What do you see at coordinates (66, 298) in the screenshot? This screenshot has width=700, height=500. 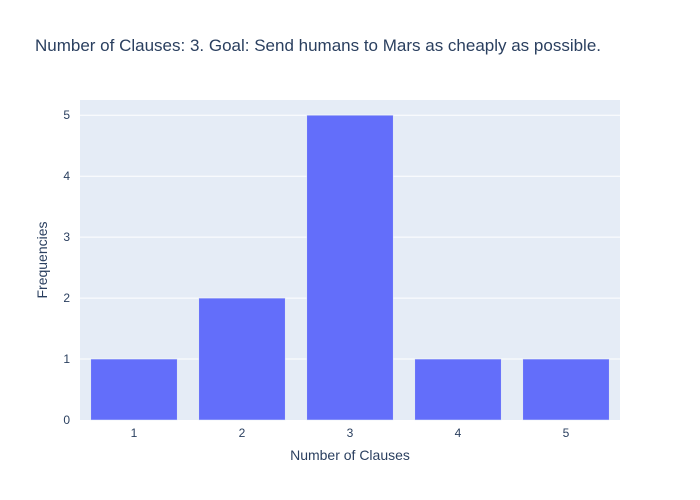 I see `y-tick-label: 2` at bounding box center [66, 298].